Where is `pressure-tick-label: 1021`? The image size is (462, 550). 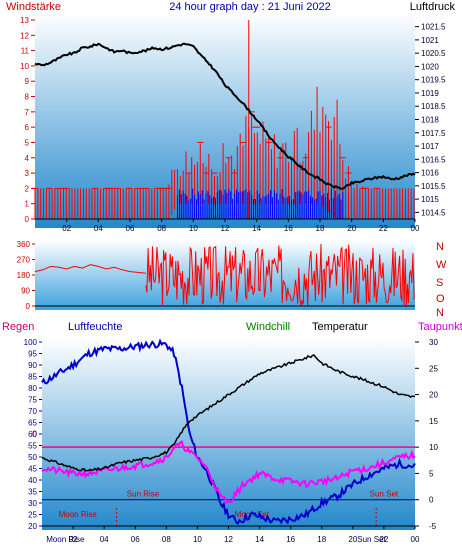 pressure-tick-label: 1021 is located at coordinates (430, 40).